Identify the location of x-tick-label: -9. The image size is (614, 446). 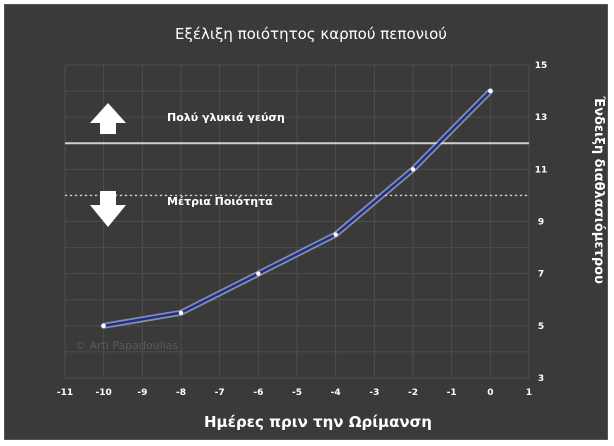
(142, 393).